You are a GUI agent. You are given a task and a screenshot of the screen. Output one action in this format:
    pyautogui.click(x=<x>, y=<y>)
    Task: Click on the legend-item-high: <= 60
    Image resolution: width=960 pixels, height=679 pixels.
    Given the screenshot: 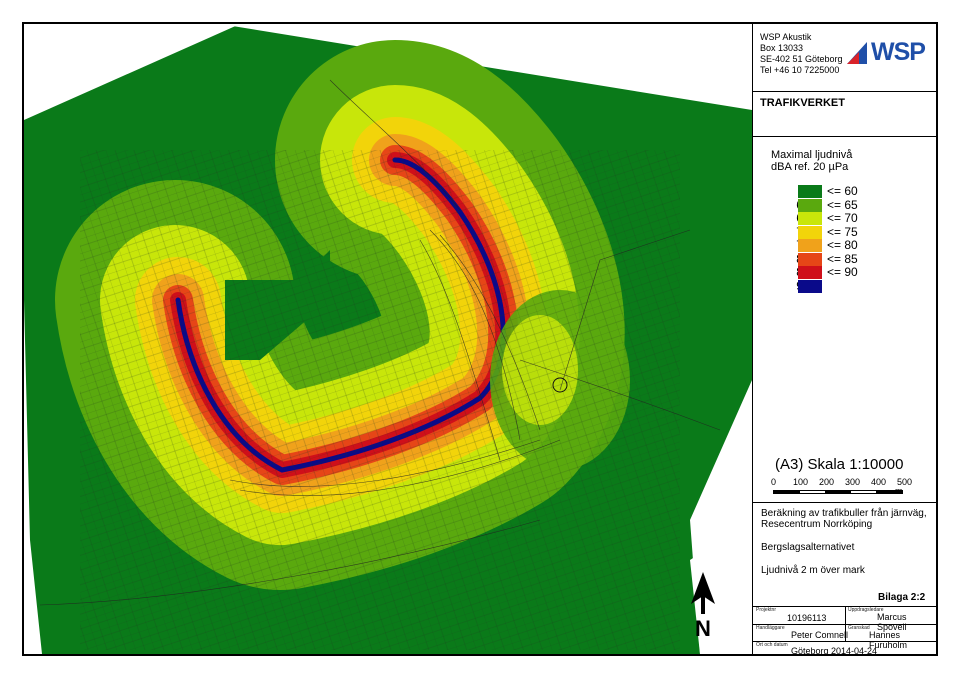 What is the action you would take?
    pyautogui.click(x=842, y=191)
    